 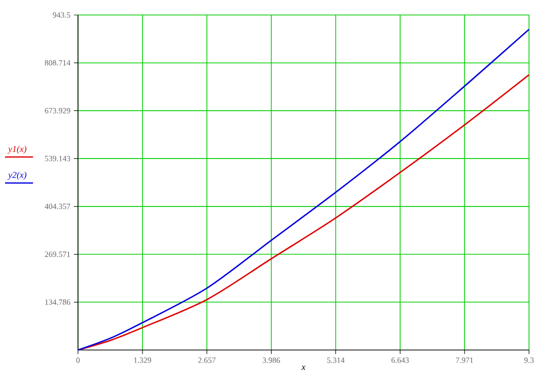 What do you see at coordinates (16, 150) in the screenshot?
I see `text: y1(x)` at bounding box center [16, 150].